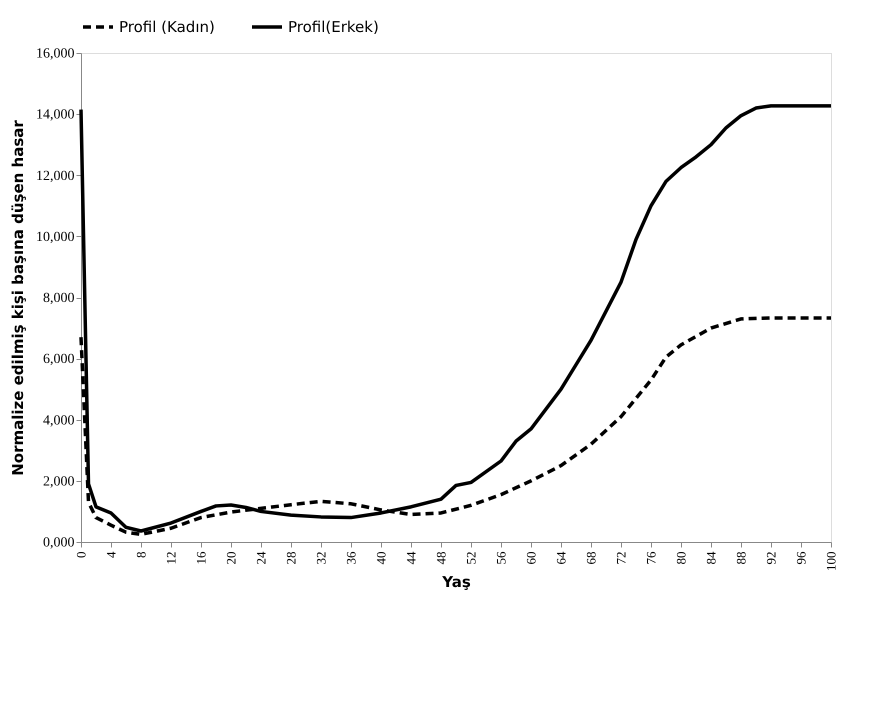 This screenshot has height=708, width=893. What do you see at coordinates (531, 558) in the screenshot?
I see `x-tick-label: 60` at bounding box center [531, 558].